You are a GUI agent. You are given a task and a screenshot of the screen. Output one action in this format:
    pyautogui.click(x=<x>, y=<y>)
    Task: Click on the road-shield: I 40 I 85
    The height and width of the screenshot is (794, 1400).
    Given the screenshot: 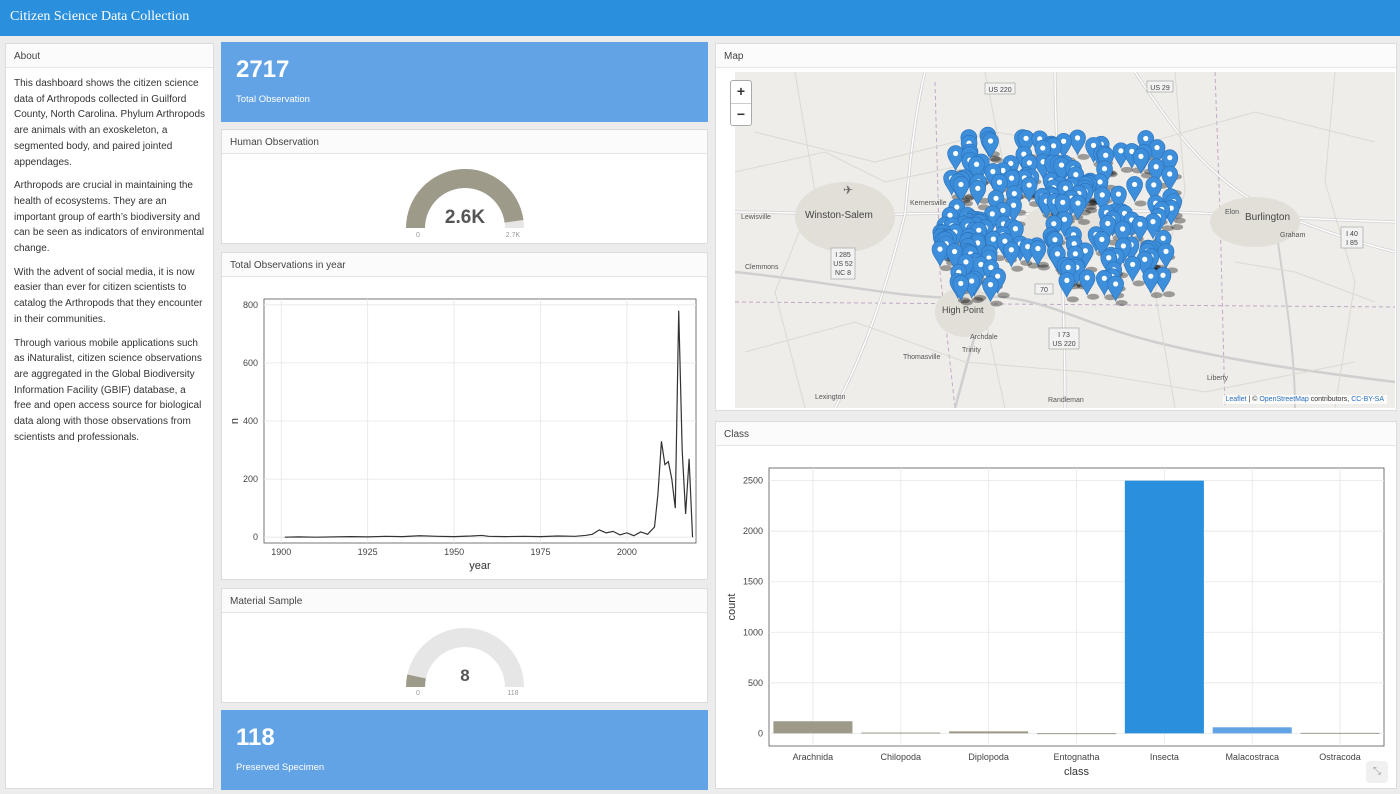 What is the action you would take?
    pyautogui.click(x=1352, y=237)
    